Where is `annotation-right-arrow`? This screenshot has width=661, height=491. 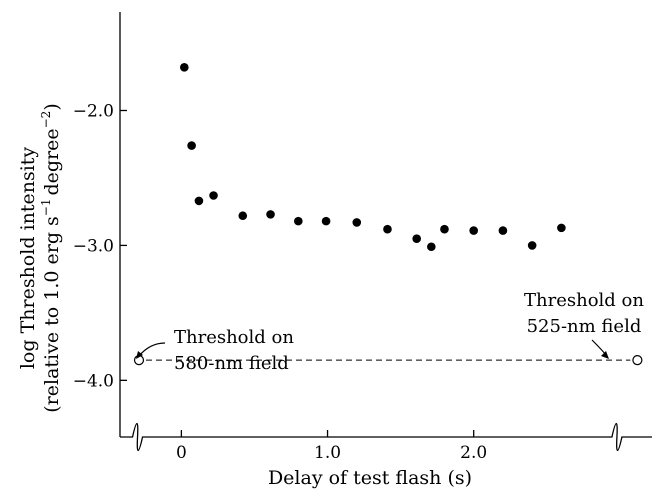
annotation-right-arrow is located at coordinates (599, 347).